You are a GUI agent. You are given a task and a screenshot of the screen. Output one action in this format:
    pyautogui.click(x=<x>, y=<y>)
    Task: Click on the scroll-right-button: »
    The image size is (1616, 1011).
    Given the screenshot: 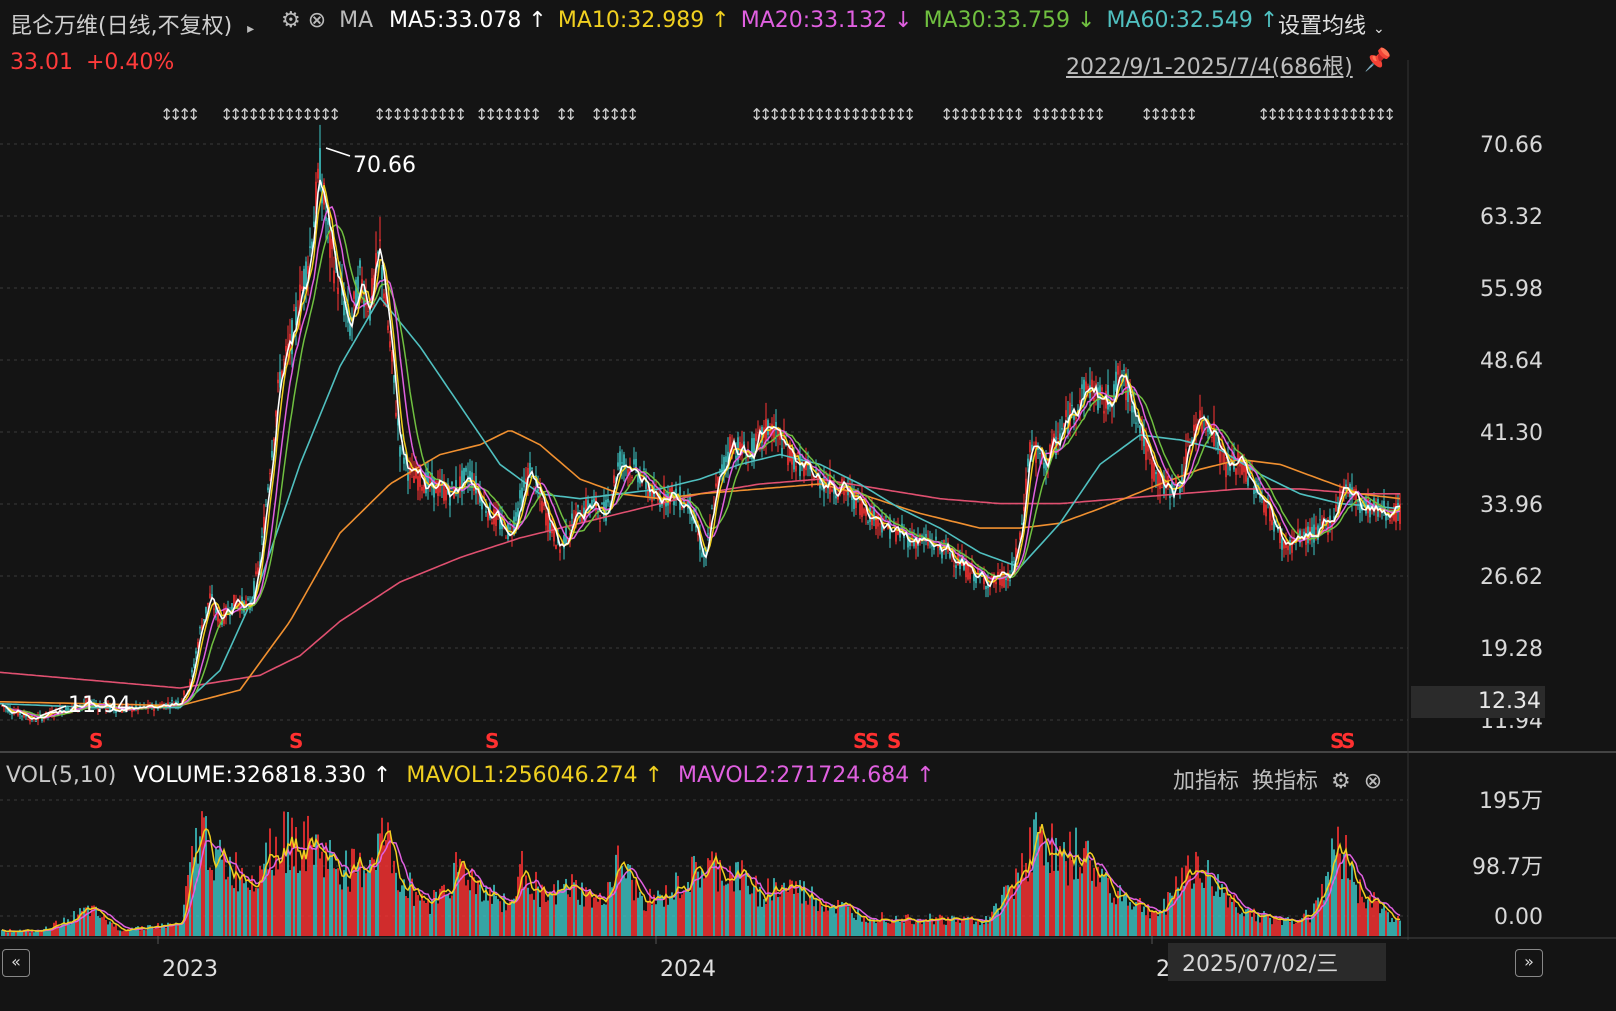 What is the action you would take?
    pyautogui.click(x=1529, y=963)
    